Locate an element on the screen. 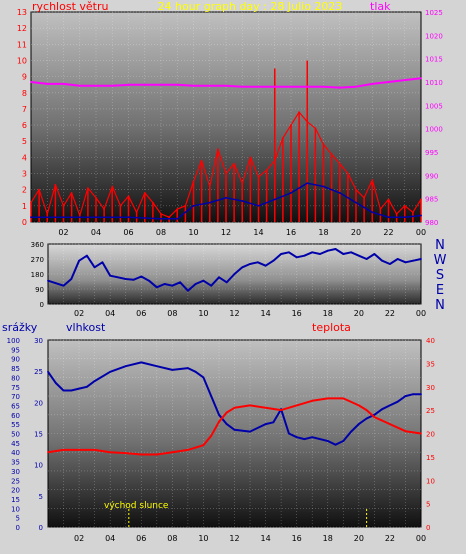  precipitation-tick-label: 25 is located at coordinates (15, 481).